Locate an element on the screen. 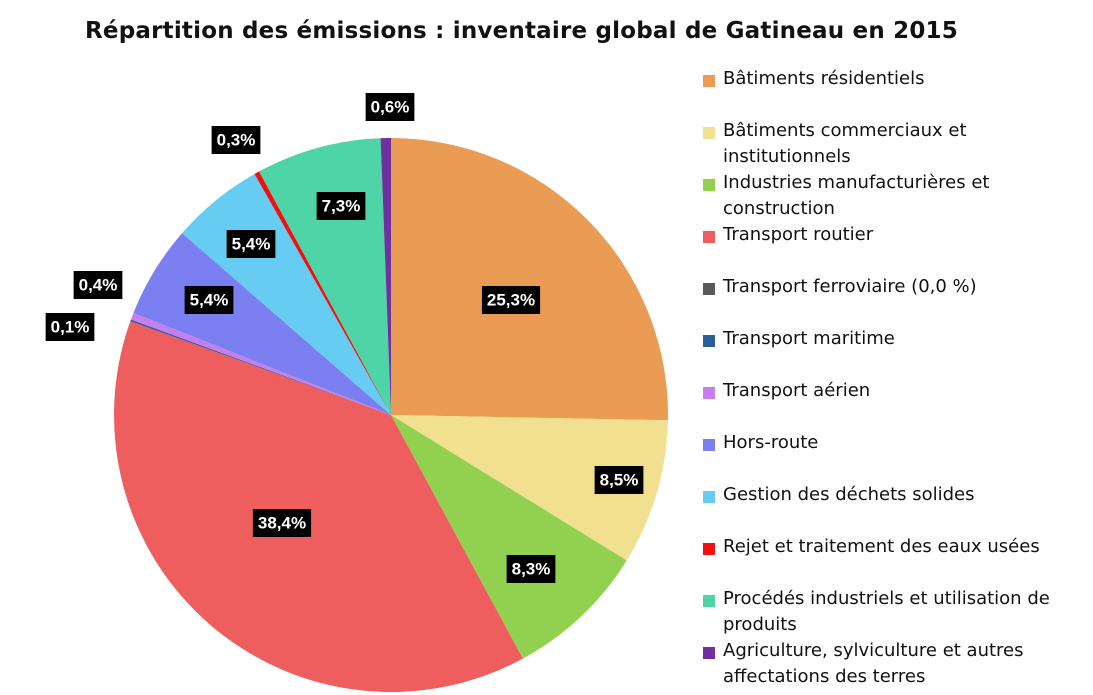 This screenshot has width=1093, height=695. slice-value-label: 0,4% is located at coordinates (98, 285).